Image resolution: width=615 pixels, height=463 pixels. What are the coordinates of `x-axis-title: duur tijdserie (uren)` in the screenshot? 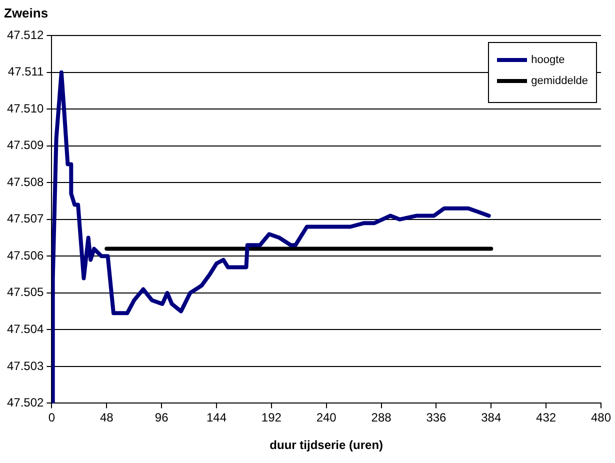 It's located at (327, 445).